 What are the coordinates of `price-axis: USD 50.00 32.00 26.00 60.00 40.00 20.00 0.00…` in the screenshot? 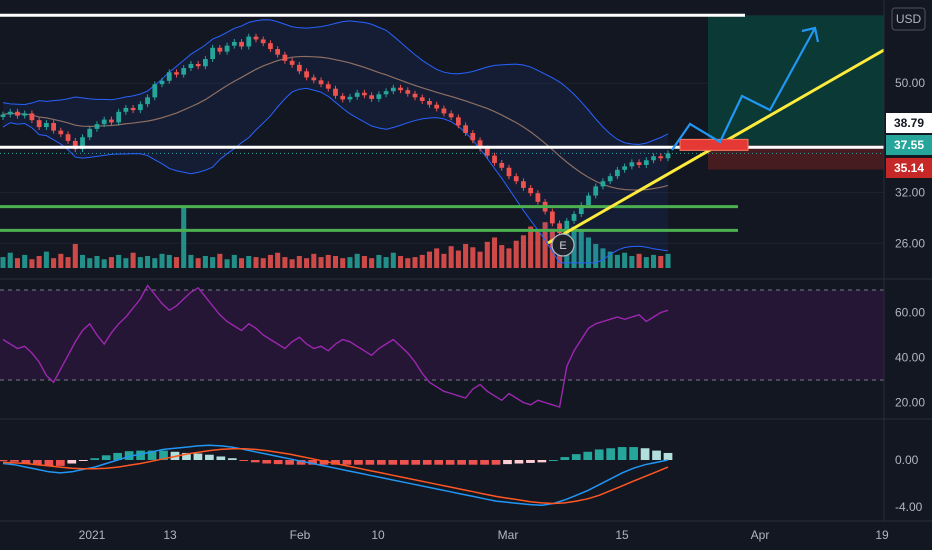 It's located at (909, 260).